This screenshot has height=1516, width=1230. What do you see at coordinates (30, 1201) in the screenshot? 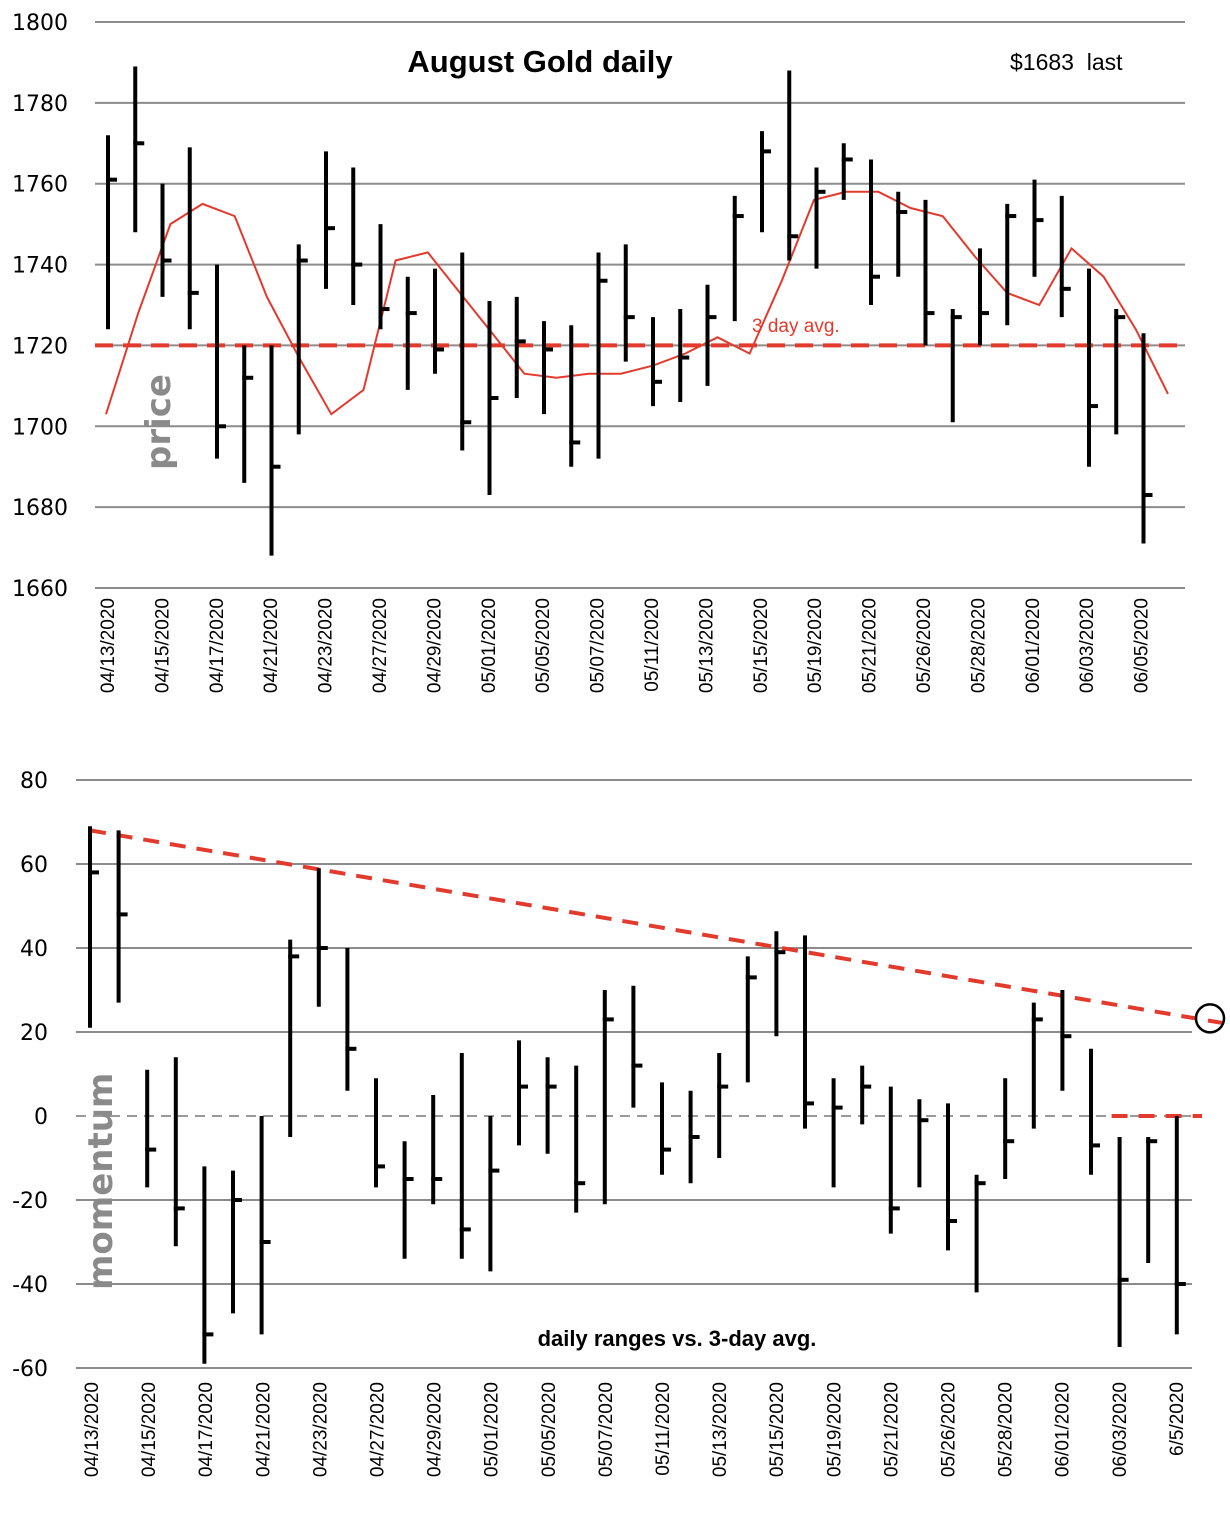
I see `y-tick-label: -20` at bounding box center [30, 1201].